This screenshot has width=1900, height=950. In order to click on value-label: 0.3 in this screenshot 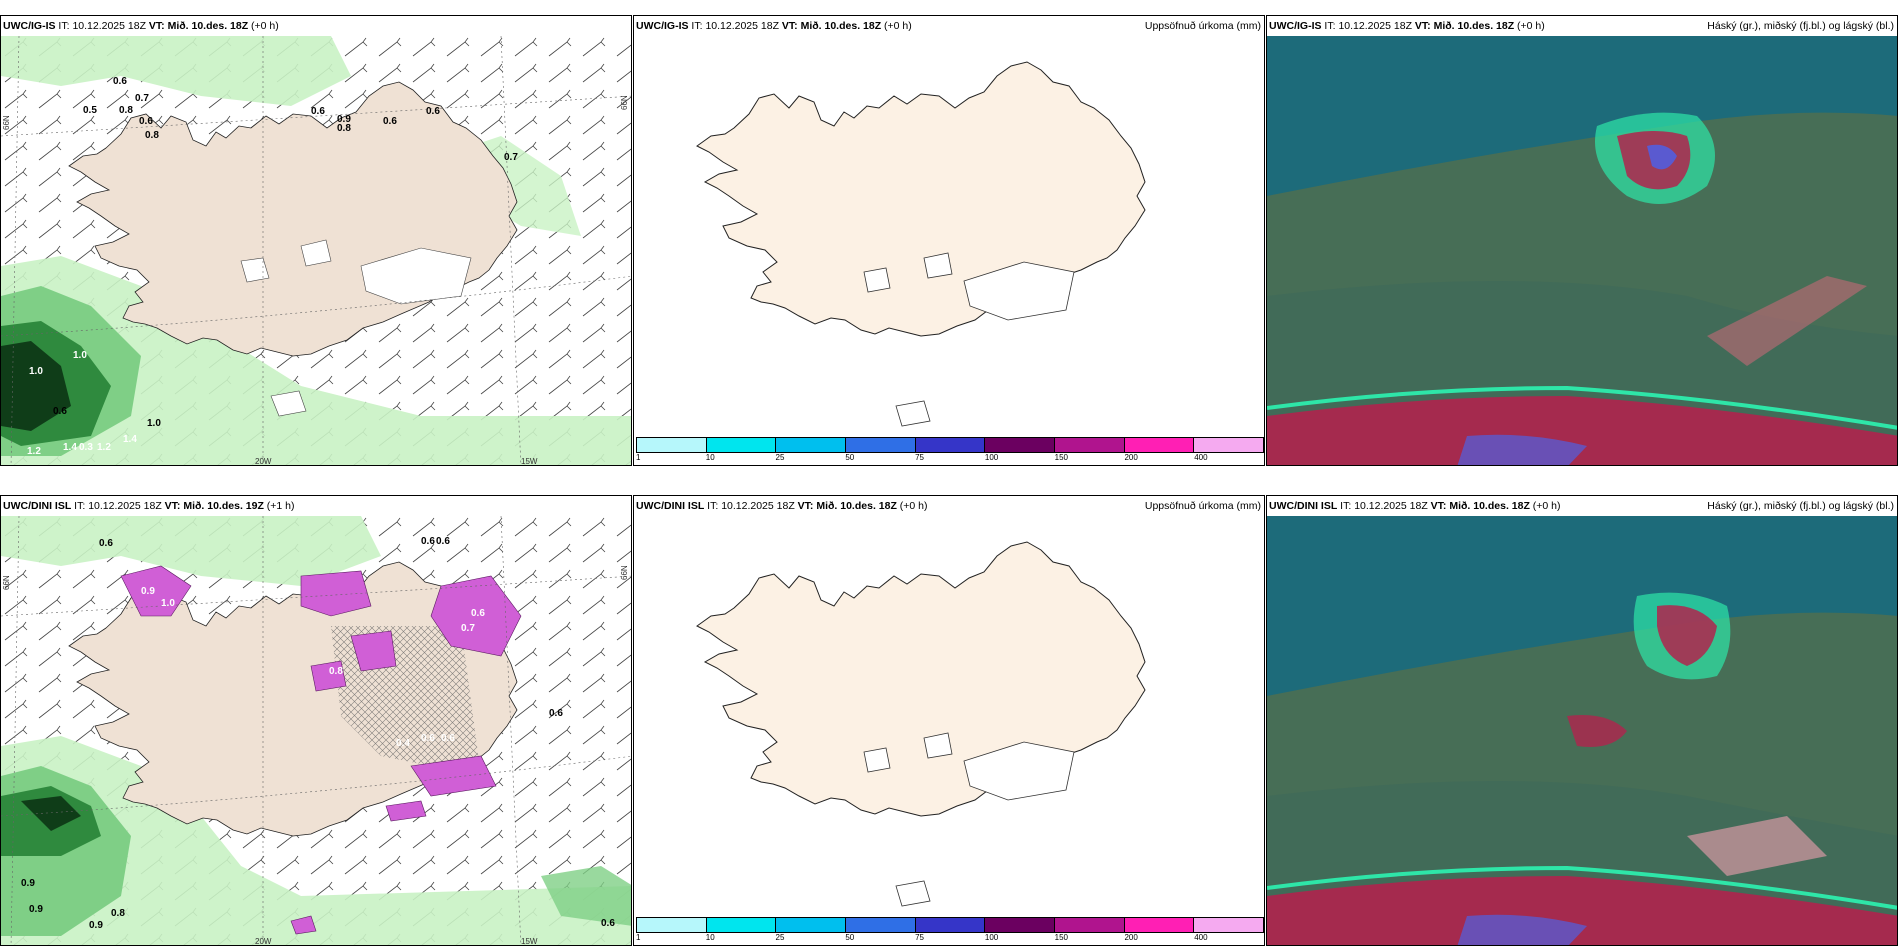, I will do `click(86, 447)`.